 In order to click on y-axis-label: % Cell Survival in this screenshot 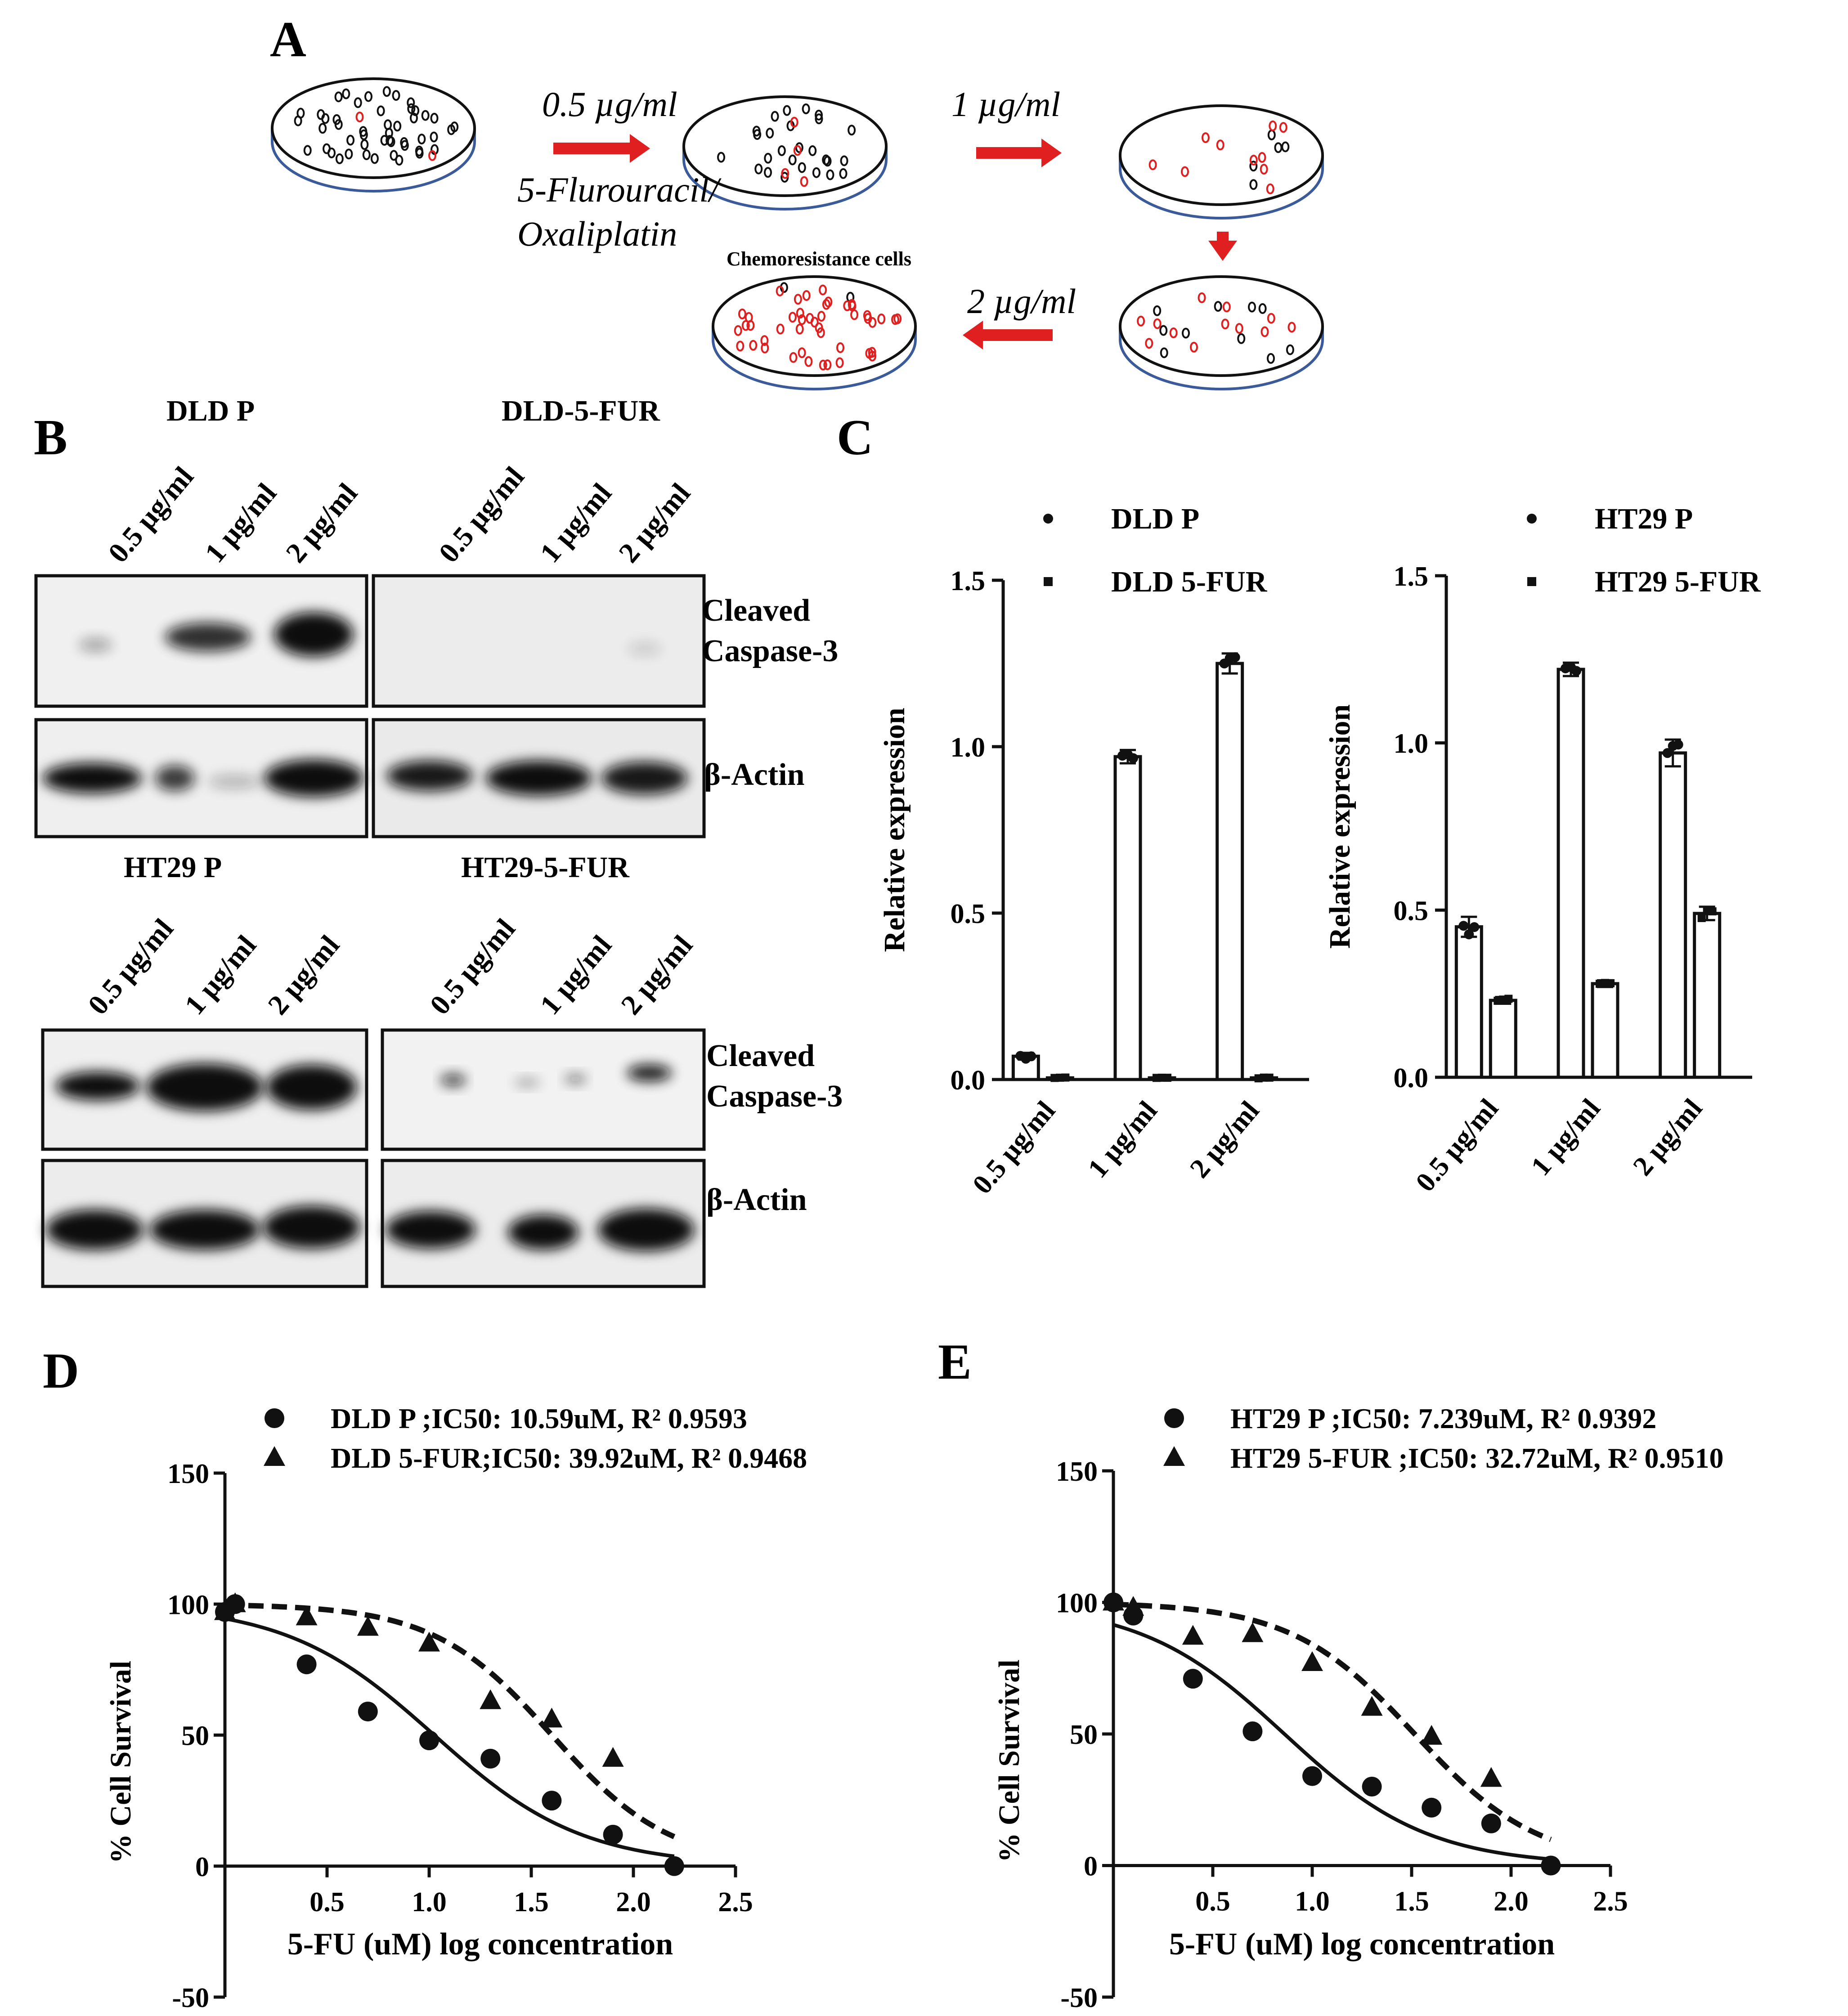, I will do `click(121, 1762)`.